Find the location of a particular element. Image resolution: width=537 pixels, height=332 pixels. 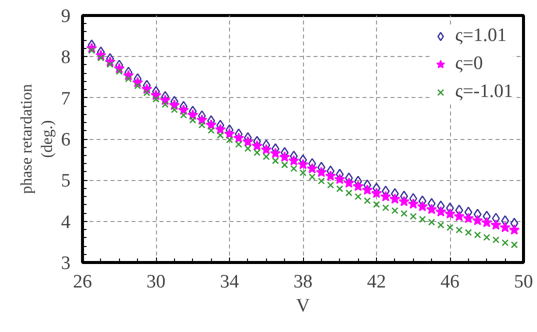

x-tick-label: 42 is located at coordinates (376, 282).